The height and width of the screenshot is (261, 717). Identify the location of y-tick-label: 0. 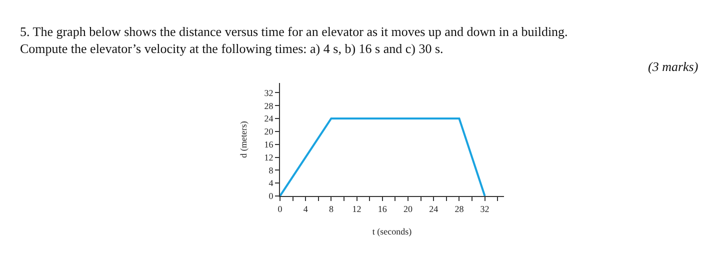
(271, 196).